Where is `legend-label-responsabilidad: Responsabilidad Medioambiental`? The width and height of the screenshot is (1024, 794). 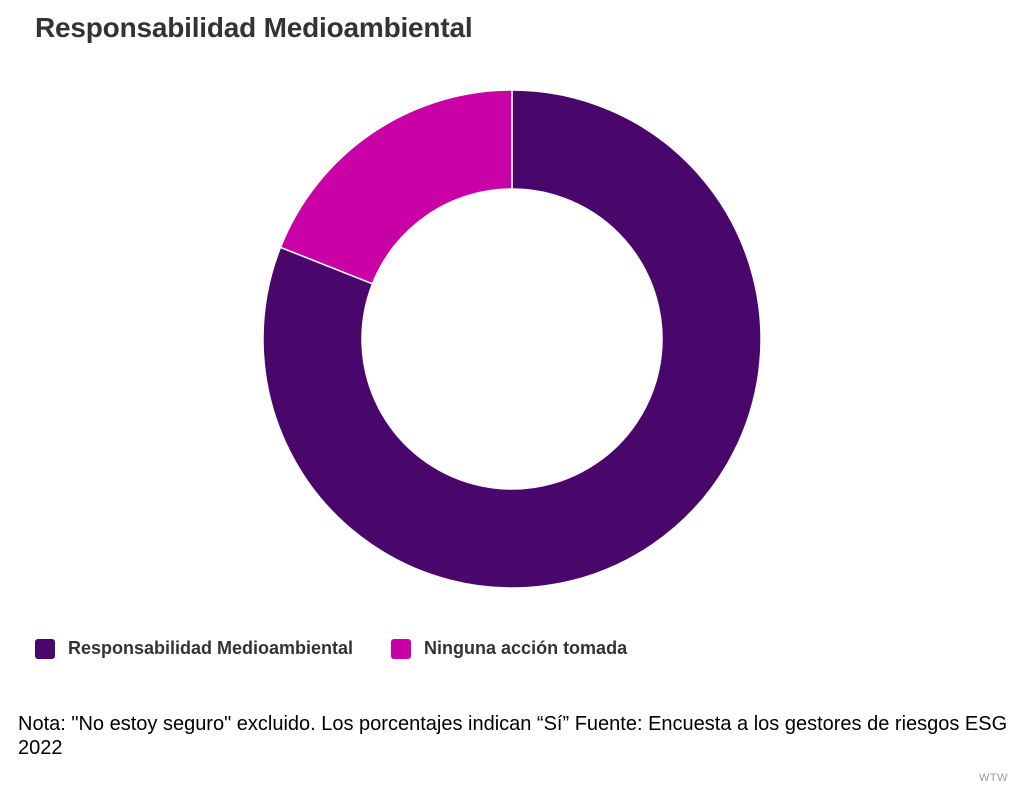
legend-label-responsabilidad: Responsabilidad Medioambiental is located at coordinates (211, 648).